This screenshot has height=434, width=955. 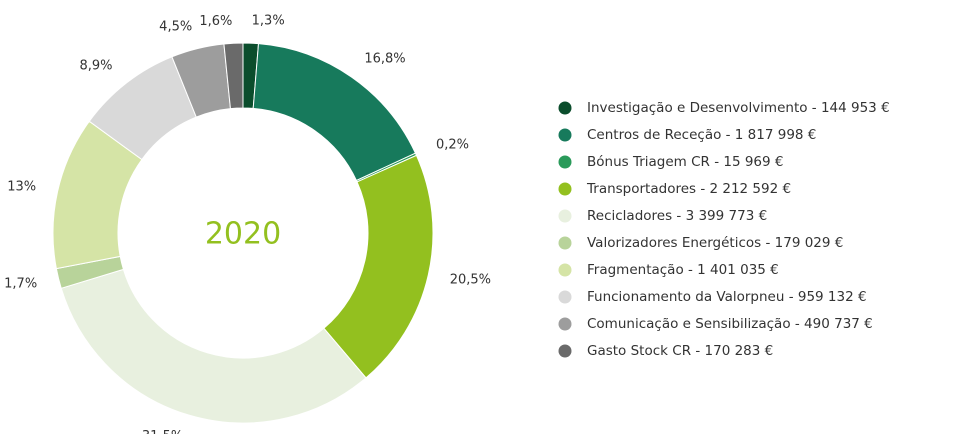 I want to click on center-label: 2020, so click(x=243, y=234).